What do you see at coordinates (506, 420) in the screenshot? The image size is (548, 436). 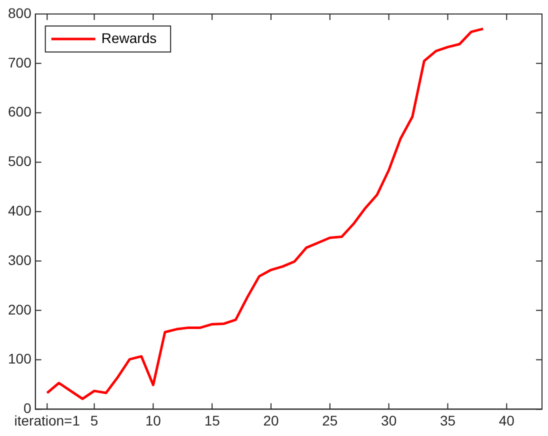 I see `x-tick-label: 40` at bounding box center [506, 420].